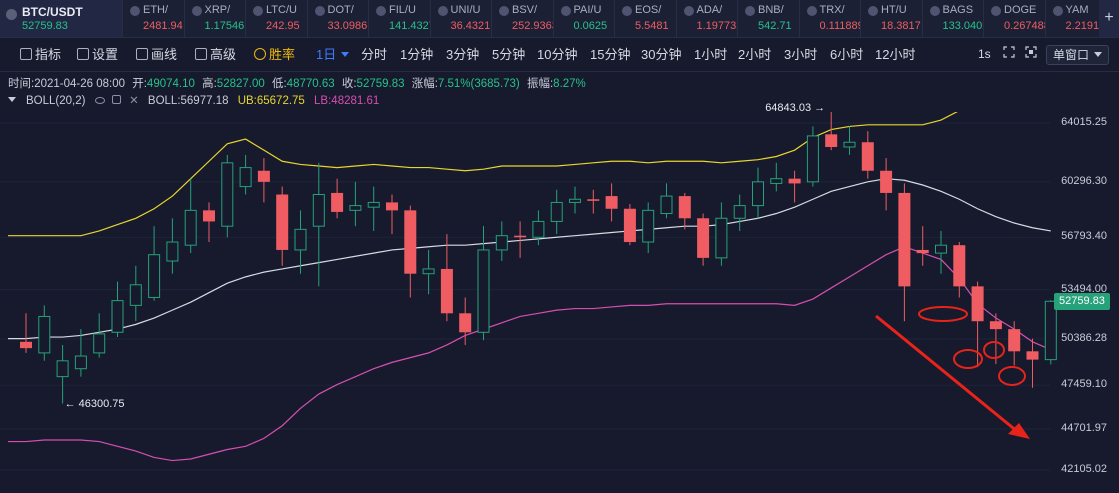  Describe the element at coordinates (283, 26) in the screenshot. I see `ticker-price: 242.95` at that location.